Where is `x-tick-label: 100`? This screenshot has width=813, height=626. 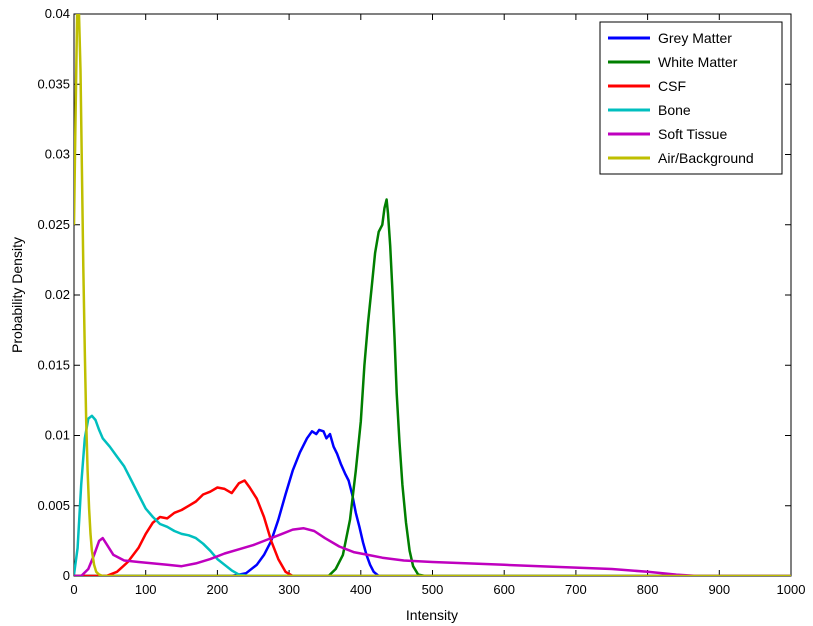 x-tick-label: 100 is located at coordinates (146, 589).